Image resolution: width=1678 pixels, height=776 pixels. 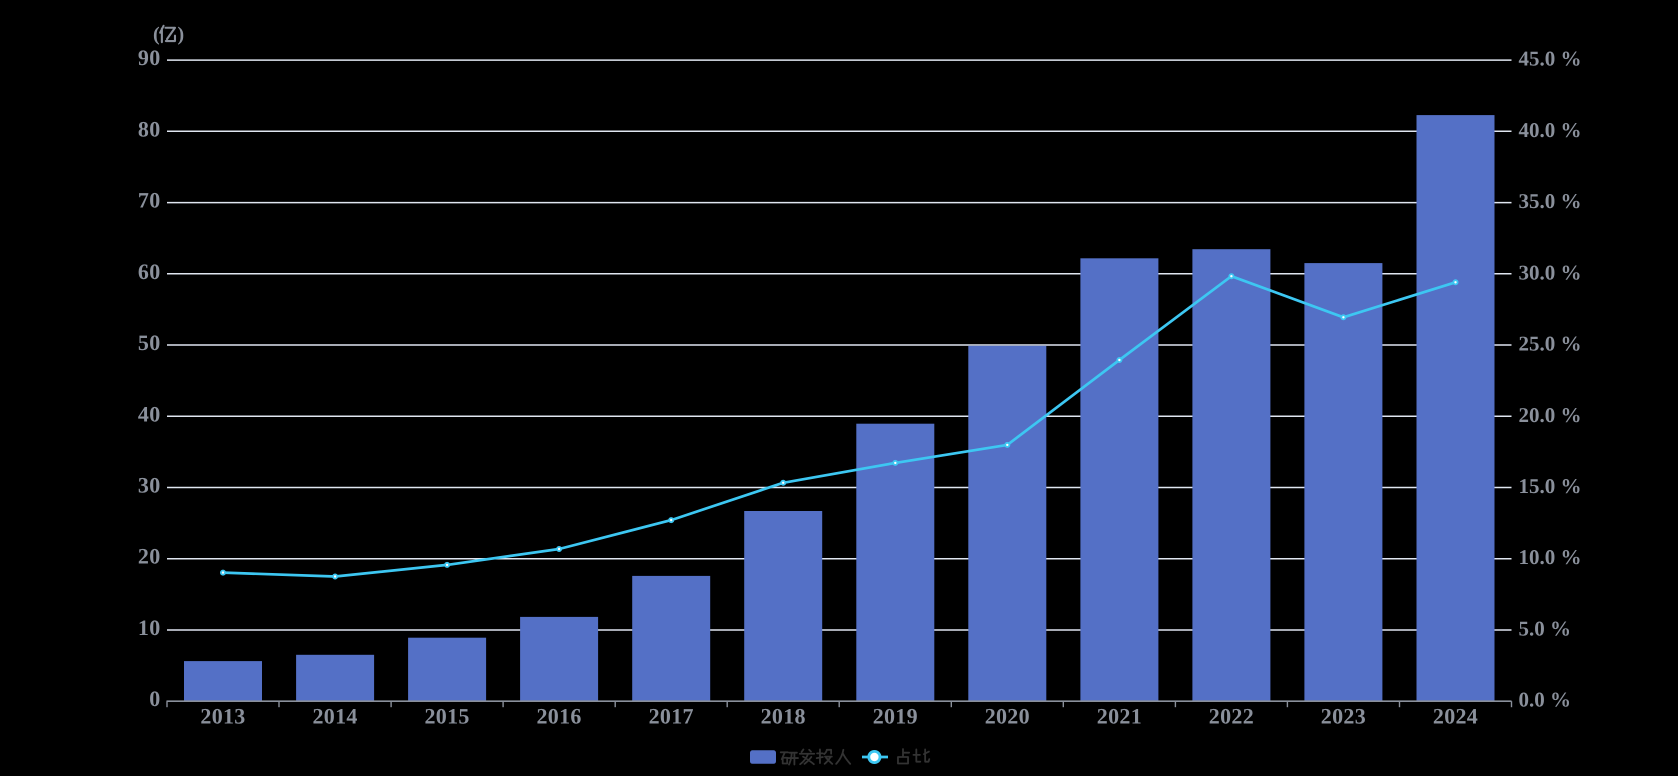 I want to click on svg-text: 10.0 %, so click(x=1550, y=557).